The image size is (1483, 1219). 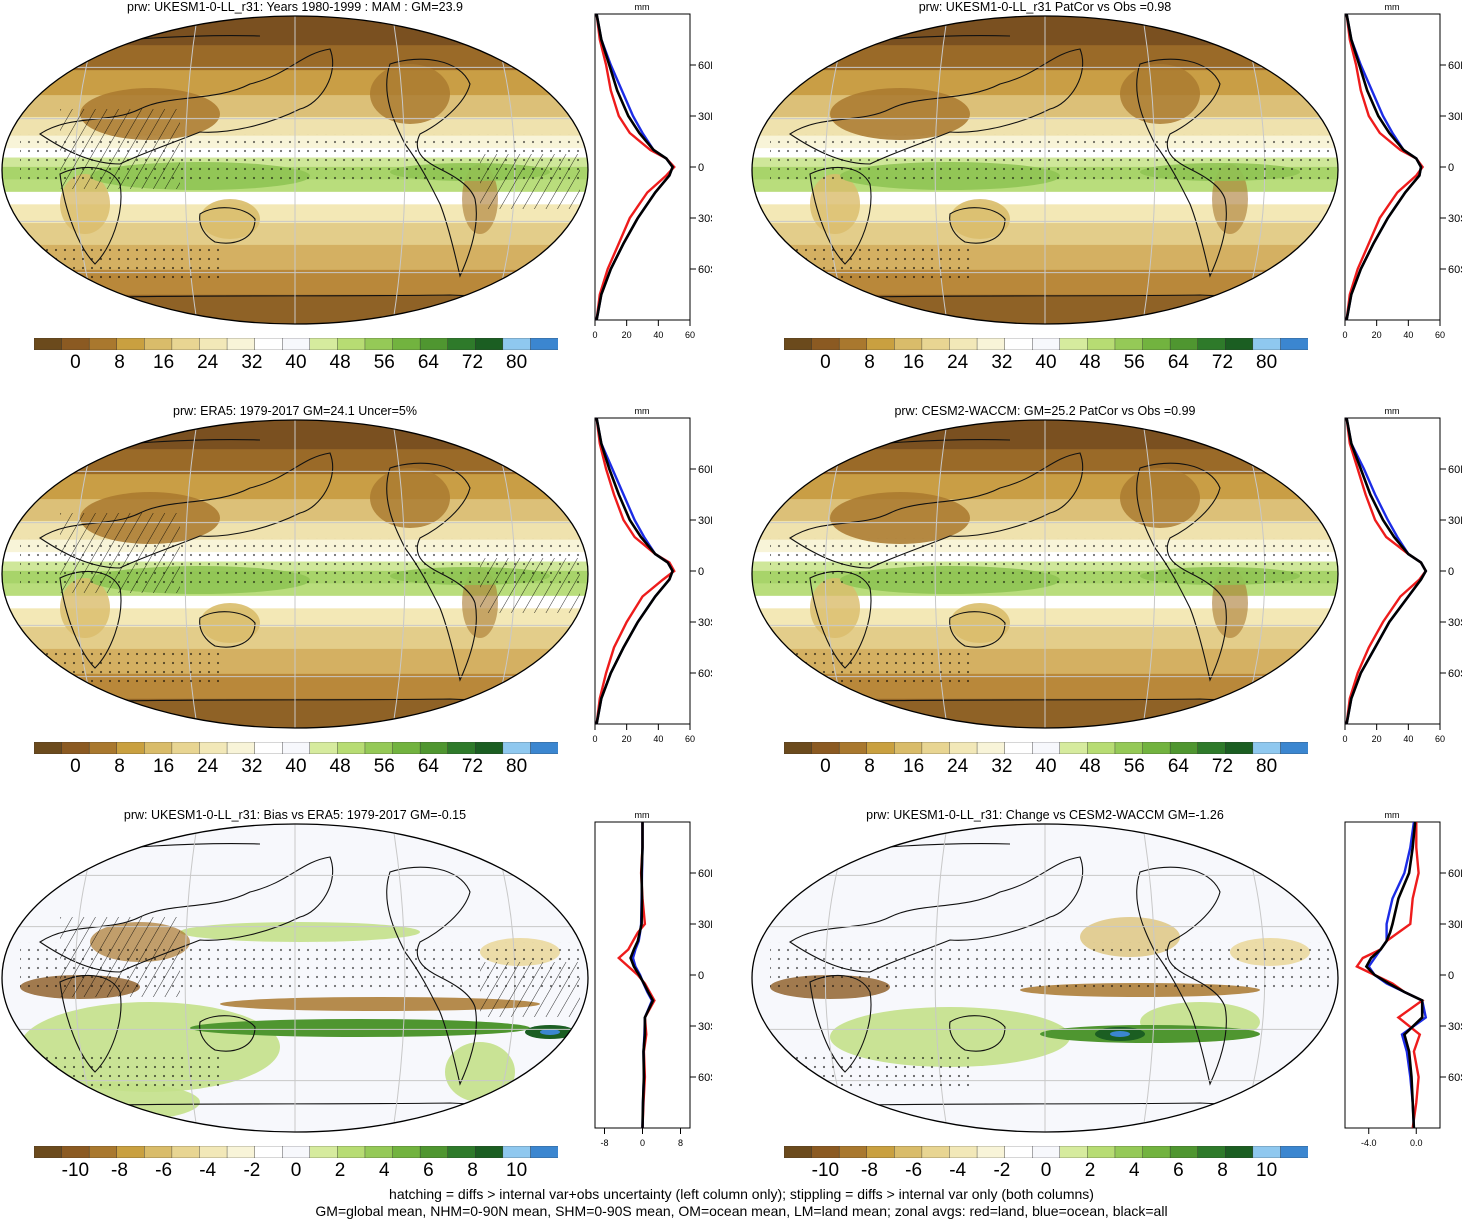 What do you see at coordinates (1455, 521) in the screenshot?
I see `zonal-ytick-label: 30N` at bounding box center [1455, 521].